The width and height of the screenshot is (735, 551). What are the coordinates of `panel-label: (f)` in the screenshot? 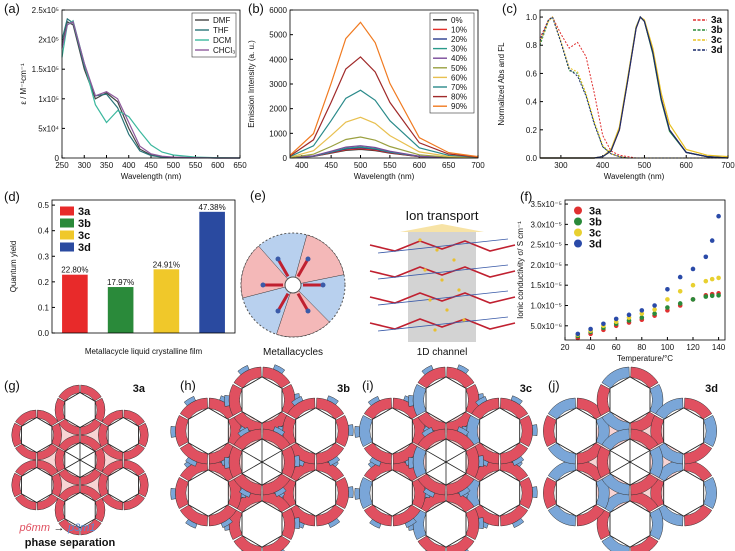 It's located at (526, 196).